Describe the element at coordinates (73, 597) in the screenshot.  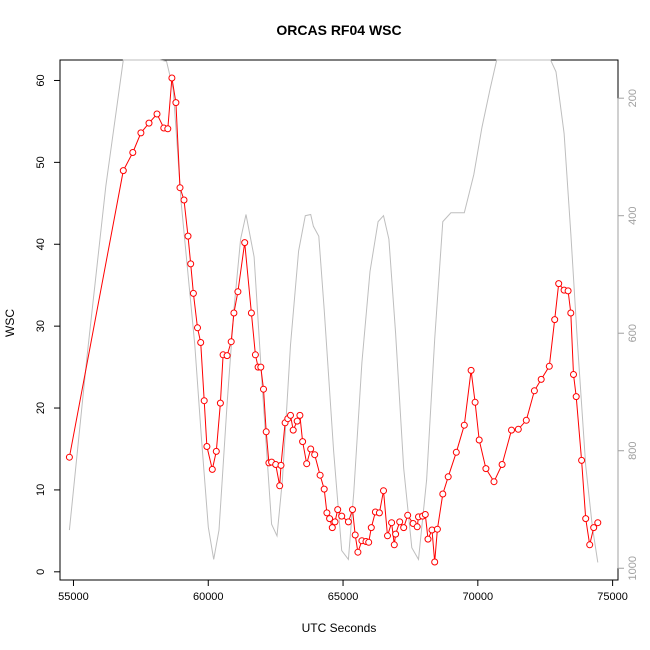
I see `x-tick-label: 55000` at that location.